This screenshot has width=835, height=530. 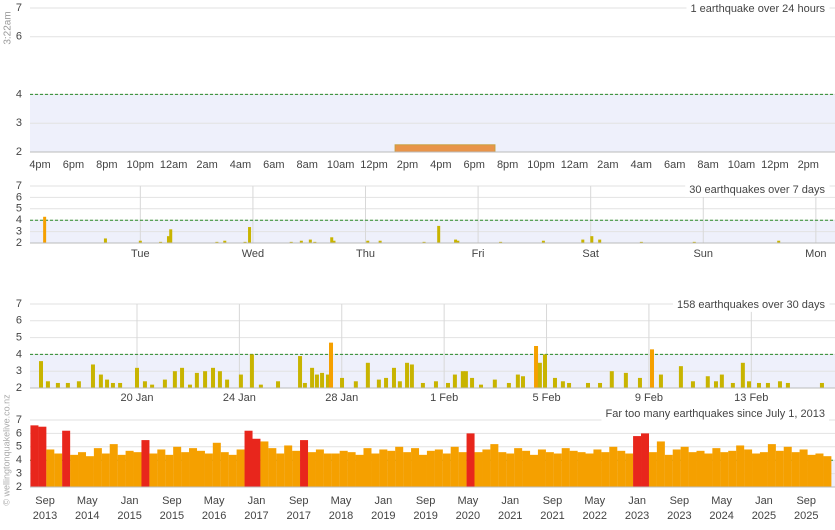 I want to click on x-tick-label: 6pm, so click(x=73, y=165).